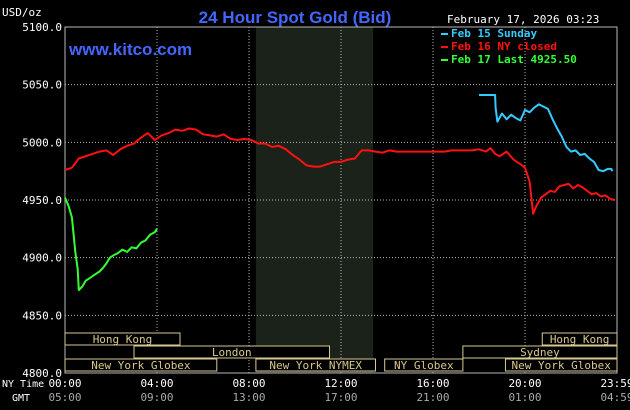 The height and width of the screenshot is (410, 630). Describe the element at coordinates (248, 383) in the screenshot. I see `x-tick-label-ny: 08:00` at that location.